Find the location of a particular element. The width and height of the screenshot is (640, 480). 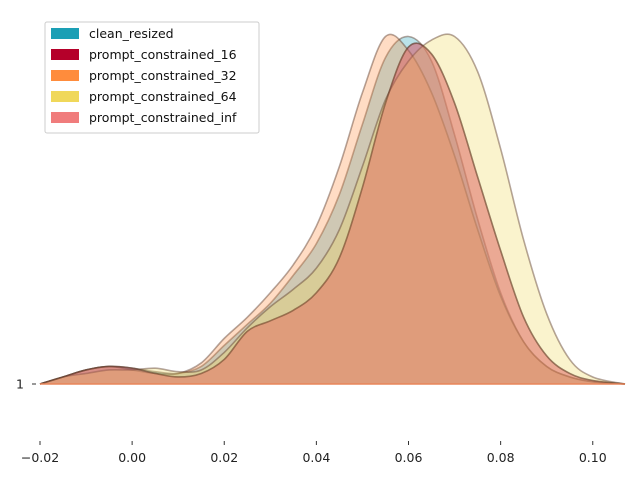

legend-label: prompt_constrained_64 is located at coordinates (163, 96).